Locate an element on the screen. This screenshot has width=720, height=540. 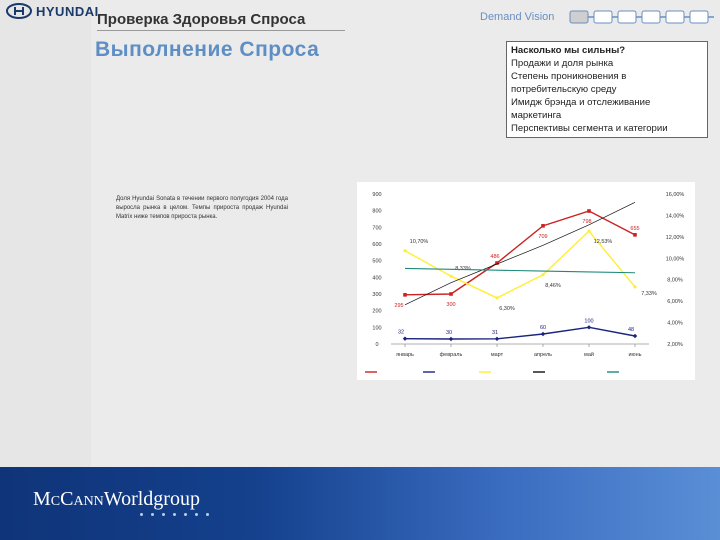
data-label-share: 12,53% is located at coordinates (603, 242).